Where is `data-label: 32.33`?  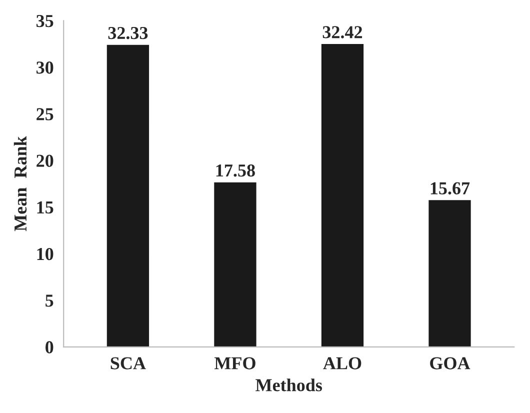
data-label: 32.33 is located at coordinates (128, 33).